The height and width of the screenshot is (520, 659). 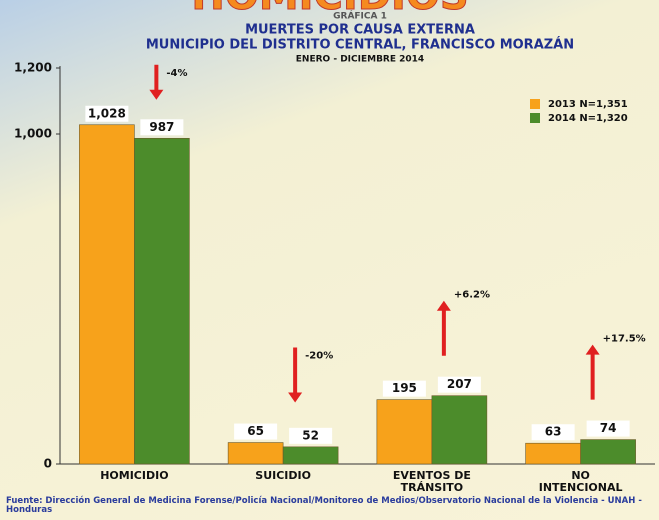 I want to click on data-label: 74, so click(x=608, y=428).